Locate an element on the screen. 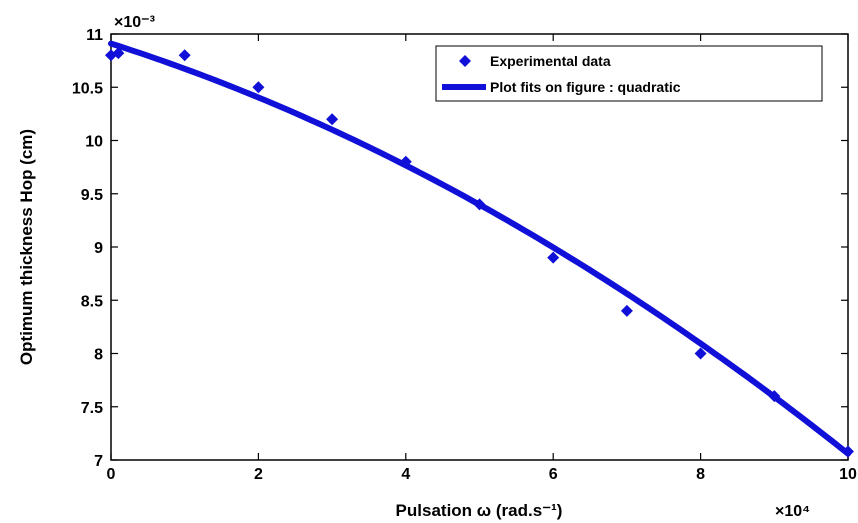 The height and width of the screenshot is (523, 858). y-tick-label: 10 is located at coordinates (94, 142).